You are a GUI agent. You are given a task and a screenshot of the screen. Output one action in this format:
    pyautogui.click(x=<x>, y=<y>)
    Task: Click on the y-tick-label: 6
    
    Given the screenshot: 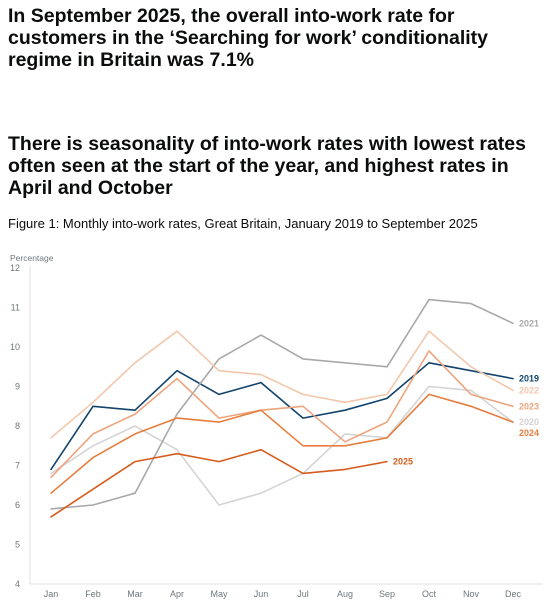 What is the action you would take?
    pyautogui.click(x=17, y=505)
    